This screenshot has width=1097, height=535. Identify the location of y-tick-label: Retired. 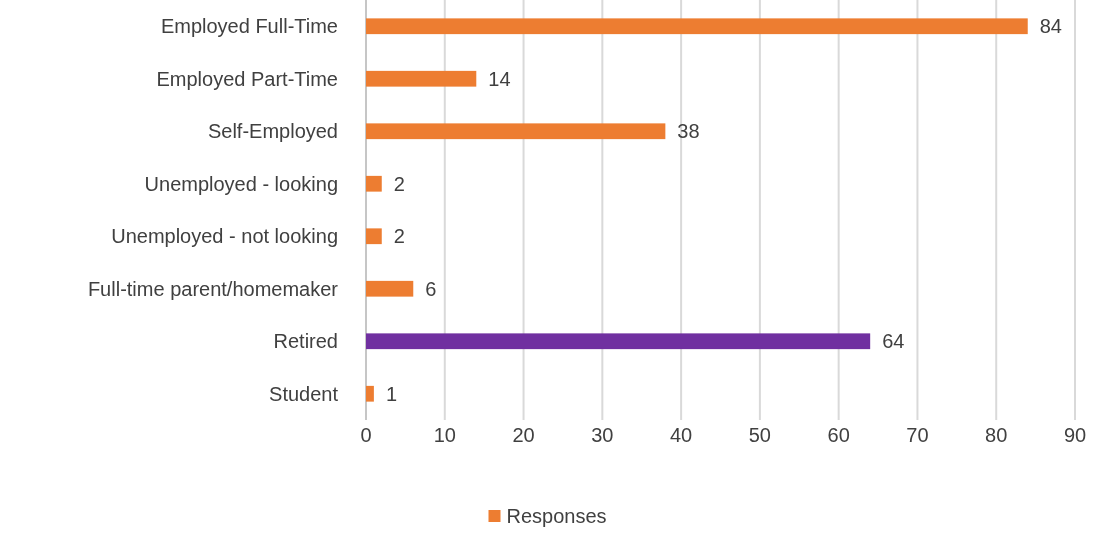
(305, 341).